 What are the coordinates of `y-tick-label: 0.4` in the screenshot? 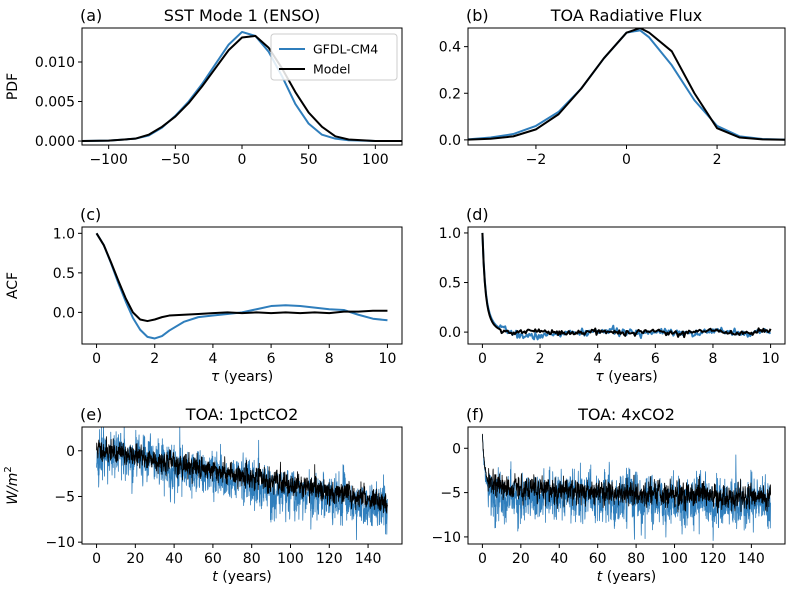 It's located at (450, 48).